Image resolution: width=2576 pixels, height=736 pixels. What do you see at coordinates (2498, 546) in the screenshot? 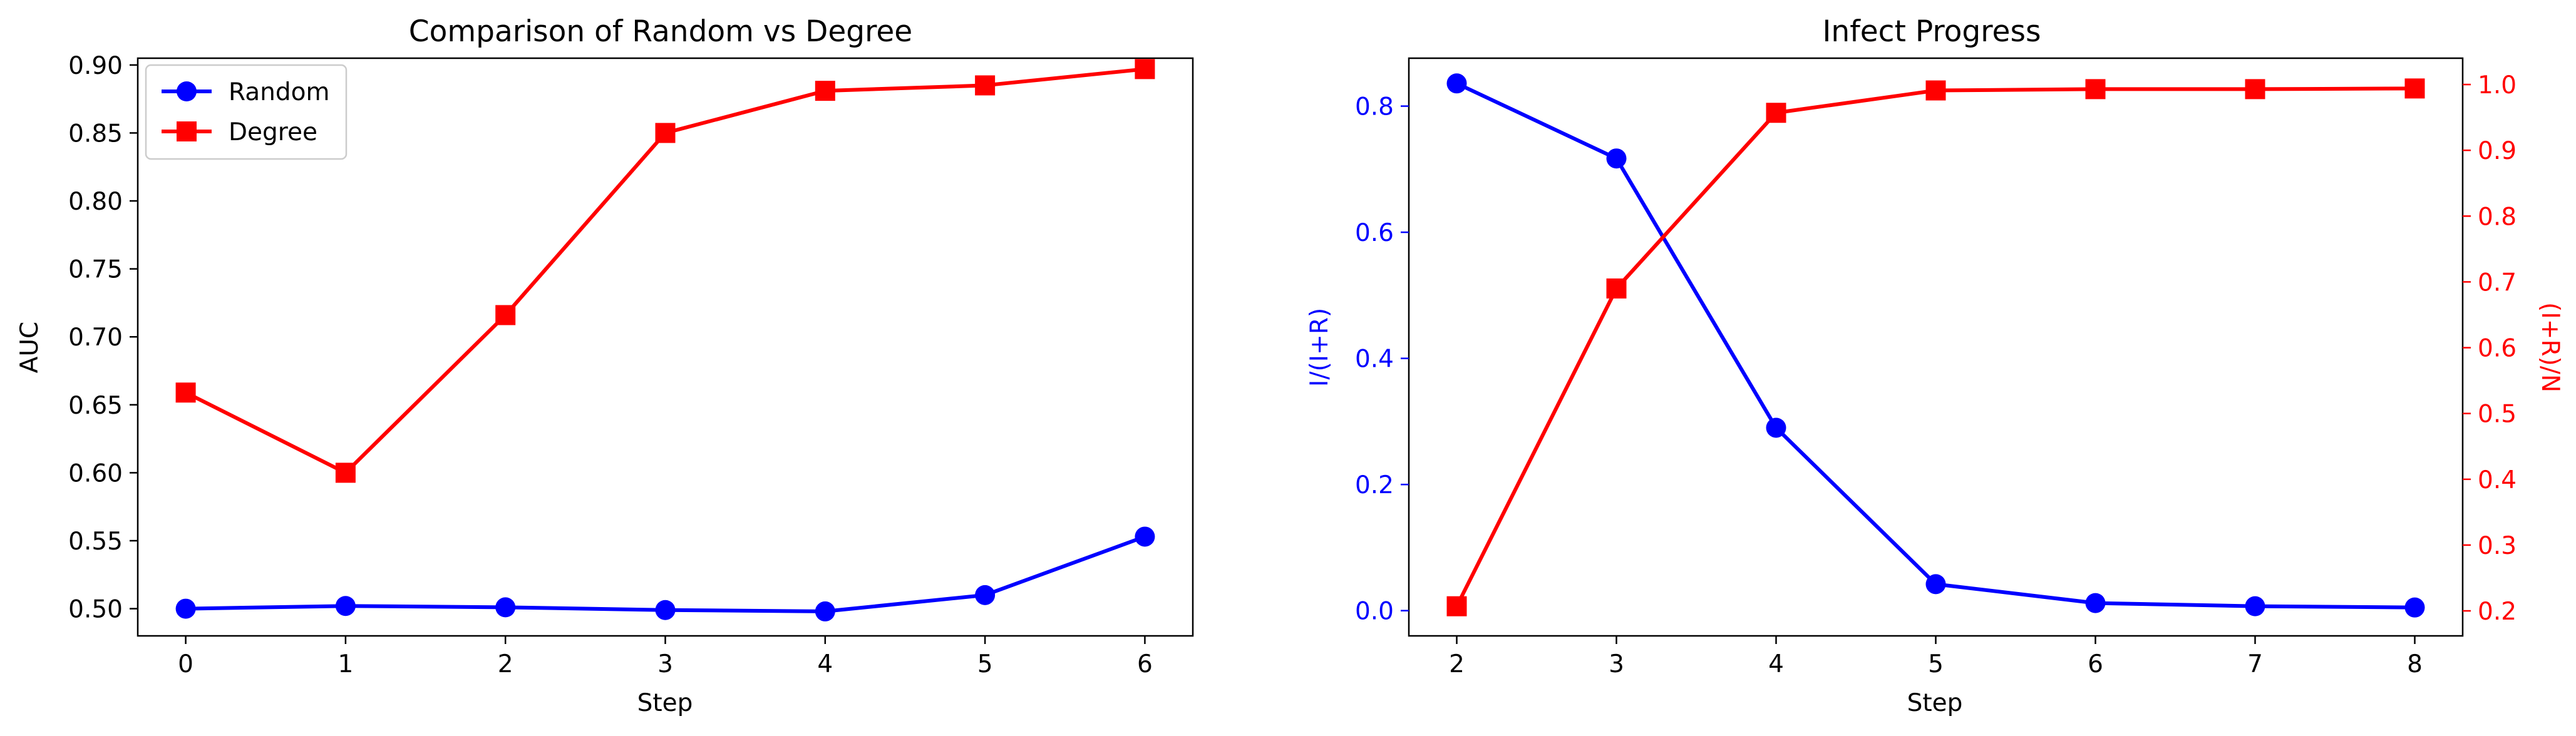
I see `y2-tick-label: 0.3` at bounding box center [2498, 546].